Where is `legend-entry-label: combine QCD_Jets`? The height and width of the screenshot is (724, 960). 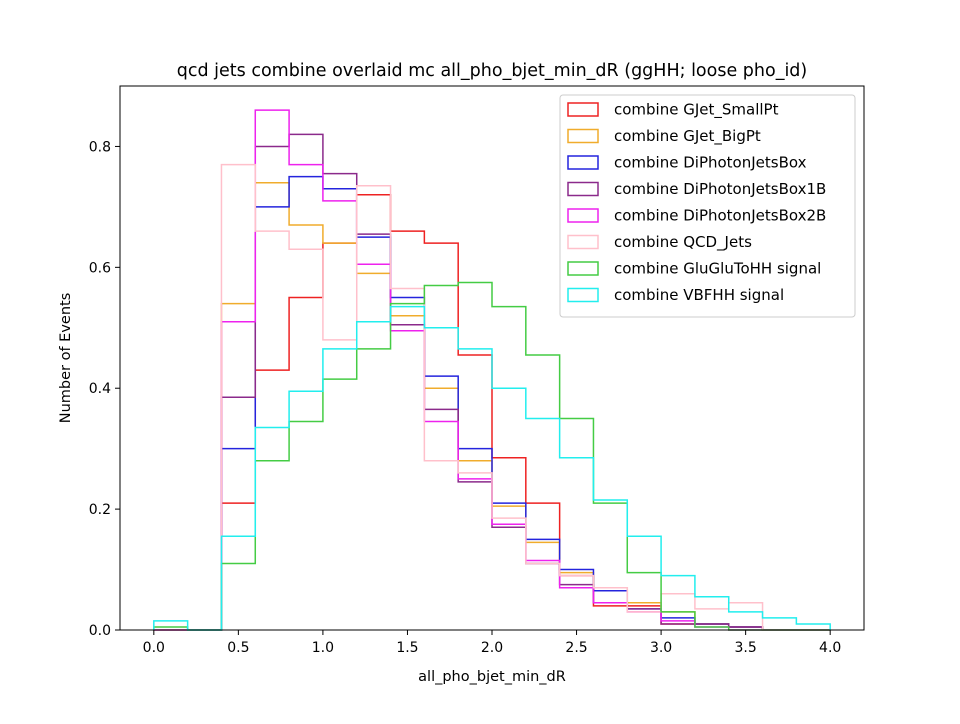 legend-entry-label: combine QCD_Jets is located at coordinates (683, 242).